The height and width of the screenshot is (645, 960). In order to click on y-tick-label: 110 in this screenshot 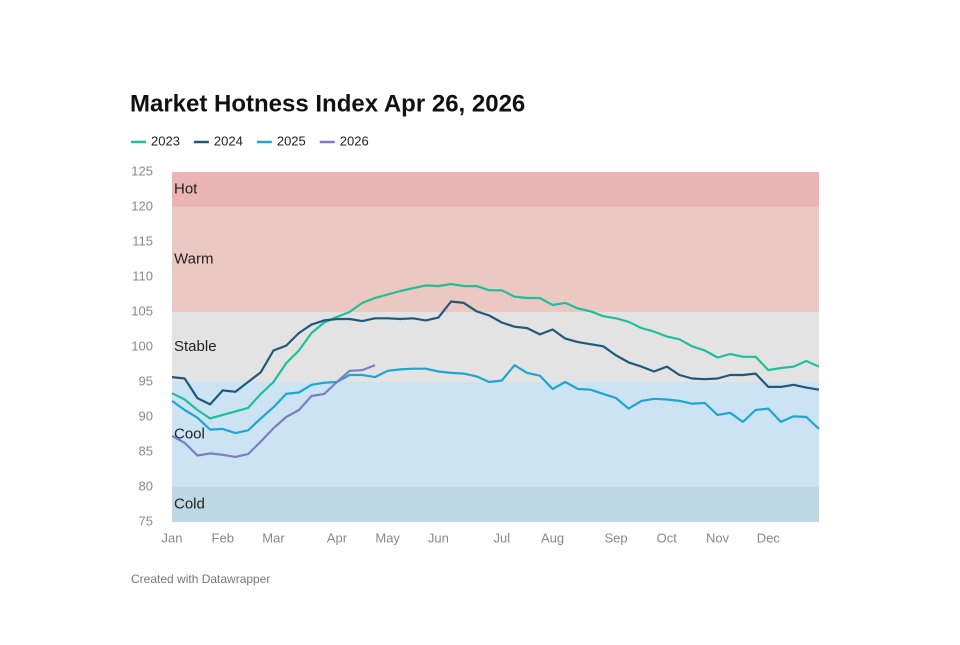, I will do `click(142, 275)`.